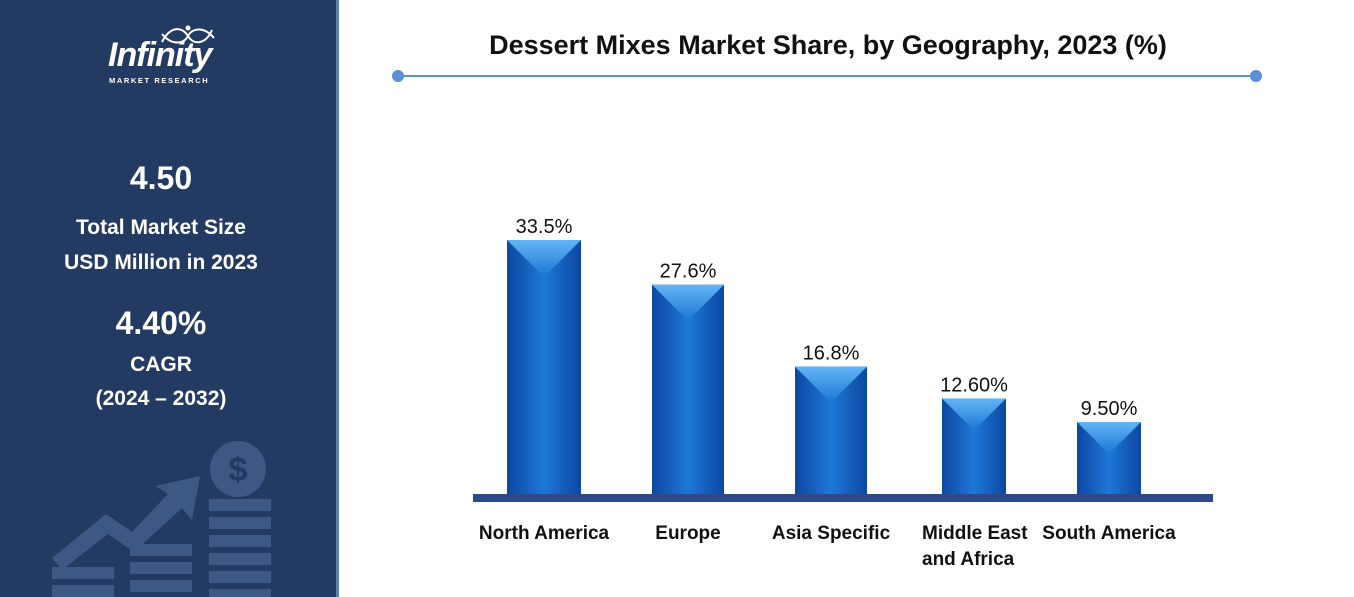  Describe the element at coordinates (159, 80) in the screenshot. I see `logo-tagline: MARKET RESEARCH` at that location.